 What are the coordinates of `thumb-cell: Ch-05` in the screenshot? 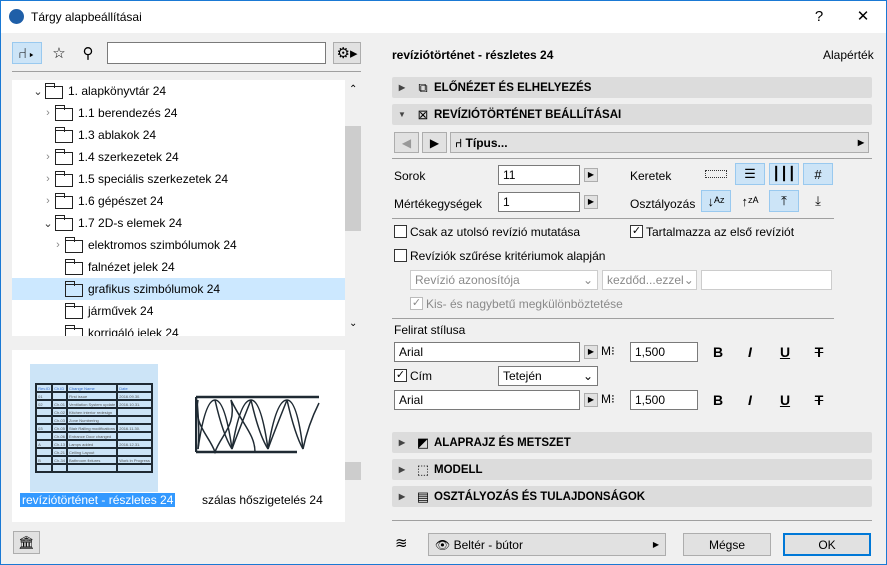 It's located at (59, 428).